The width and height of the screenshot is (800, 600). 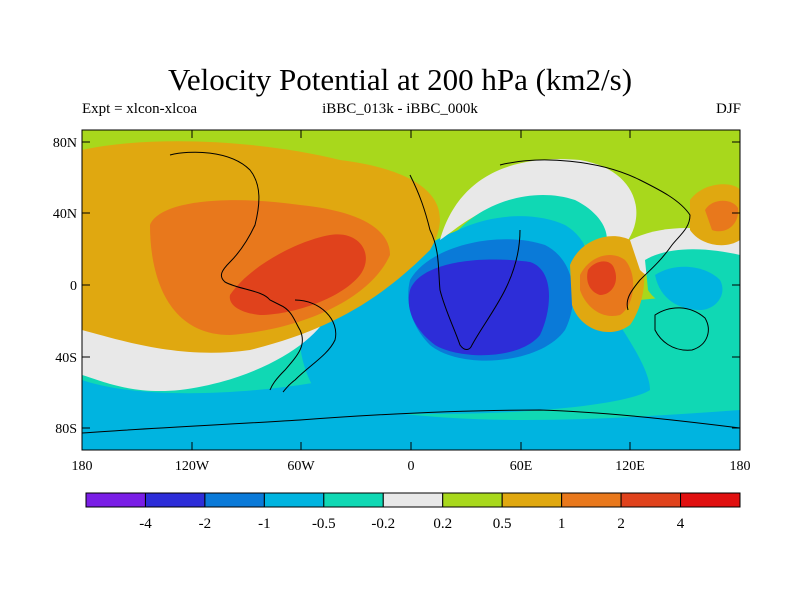 I want to click on colorbar-label: -1, so click(x=264, y=524).